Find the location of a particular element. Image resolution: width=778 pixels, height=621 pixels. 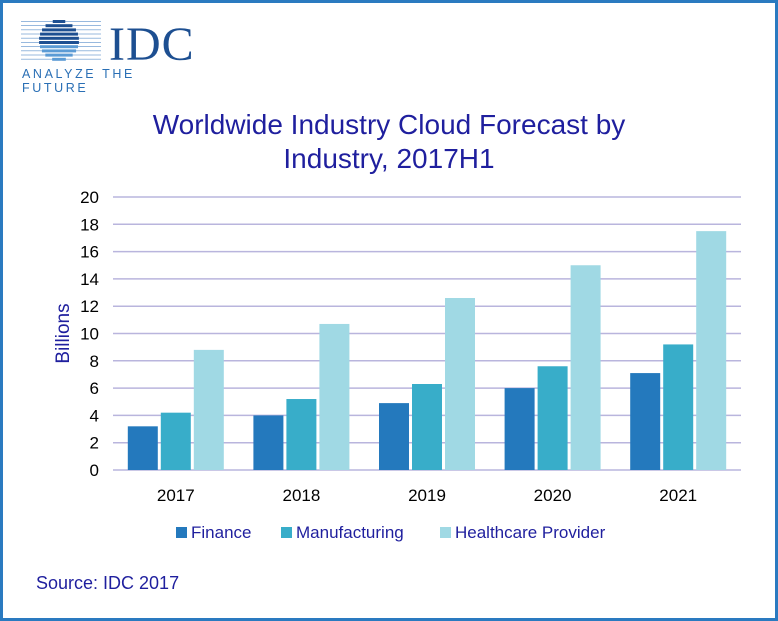

y-tick-label: 20 is located at coordinates (89, 197).